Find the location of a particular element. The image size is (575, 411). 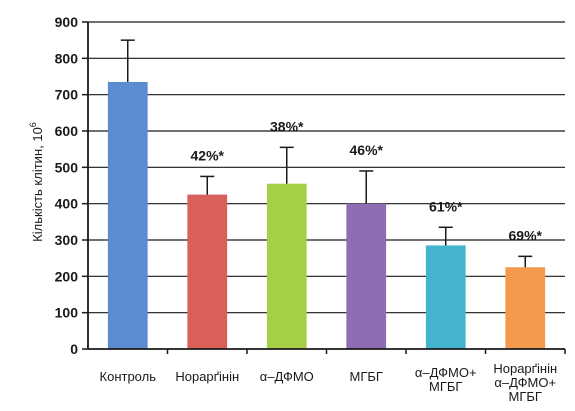

y-tick-label: 0 is located at coordinates (74, 349).